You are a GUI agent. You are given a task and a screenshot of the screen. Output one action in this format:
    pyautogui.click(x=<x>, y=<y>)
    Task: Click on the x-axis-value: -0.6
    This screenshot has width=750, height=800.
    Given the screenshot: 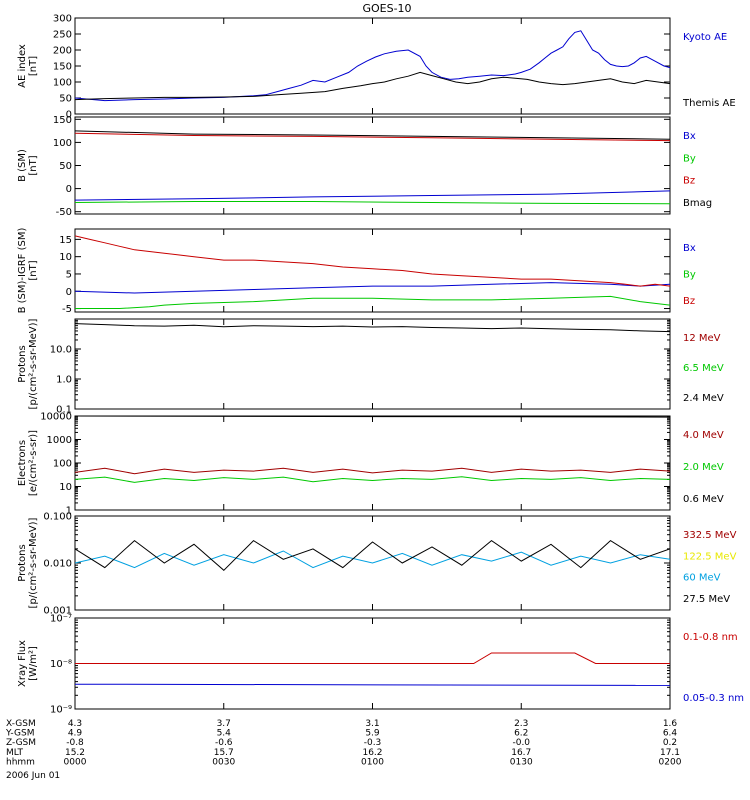 What is the action you would take?
    pyautogui.click(x=224, y=743)
    